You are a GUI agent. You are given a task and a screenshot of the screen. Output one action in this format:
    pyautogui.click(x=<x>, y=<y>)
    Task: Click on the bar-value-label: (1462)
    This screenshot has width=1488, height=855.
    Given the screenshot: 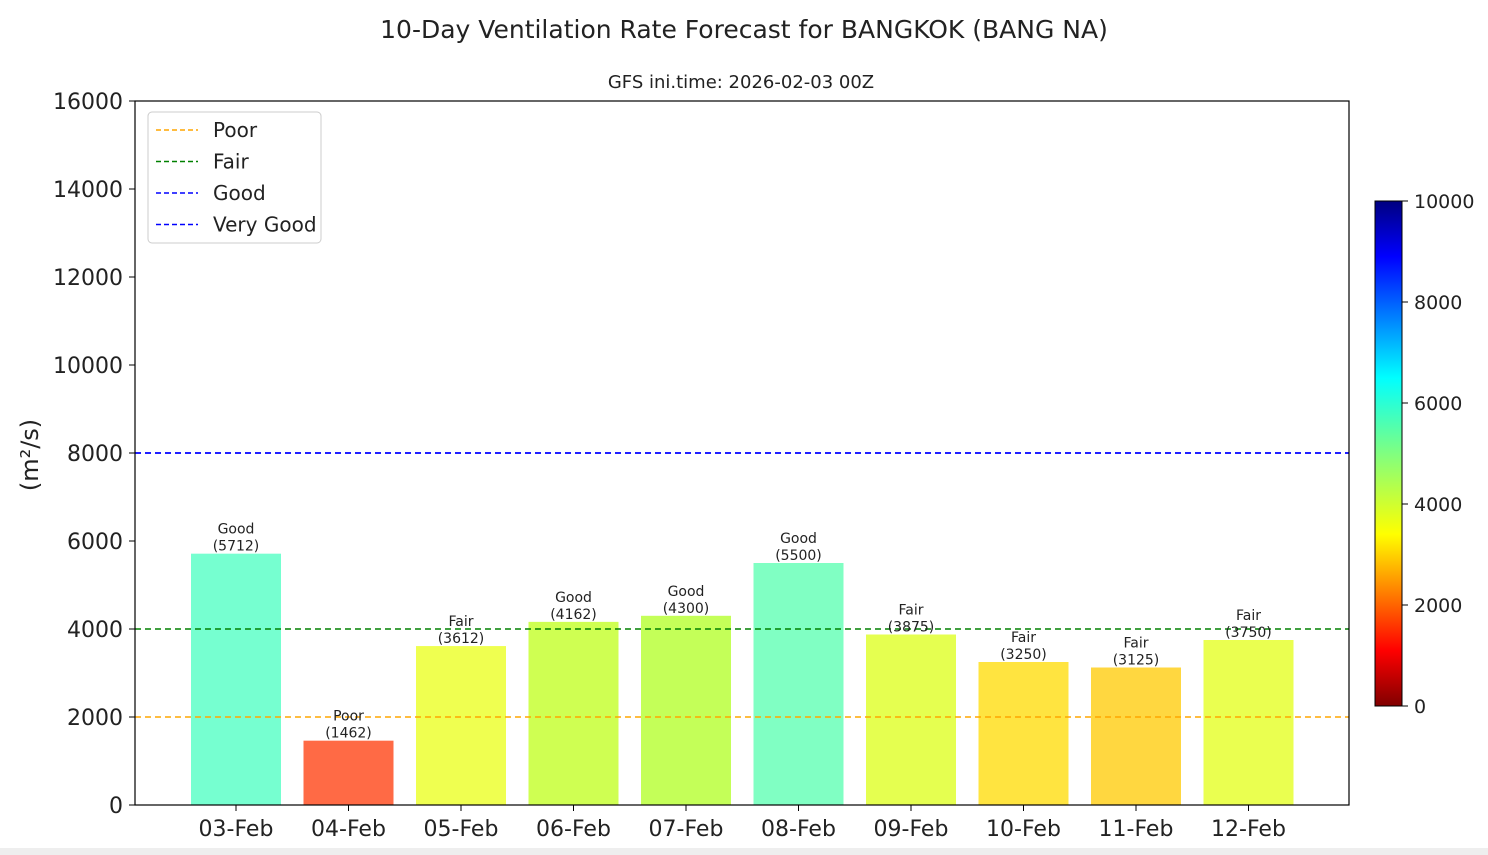 What is the action you would take?
    pyautogui.click(x=348, y=734)
    